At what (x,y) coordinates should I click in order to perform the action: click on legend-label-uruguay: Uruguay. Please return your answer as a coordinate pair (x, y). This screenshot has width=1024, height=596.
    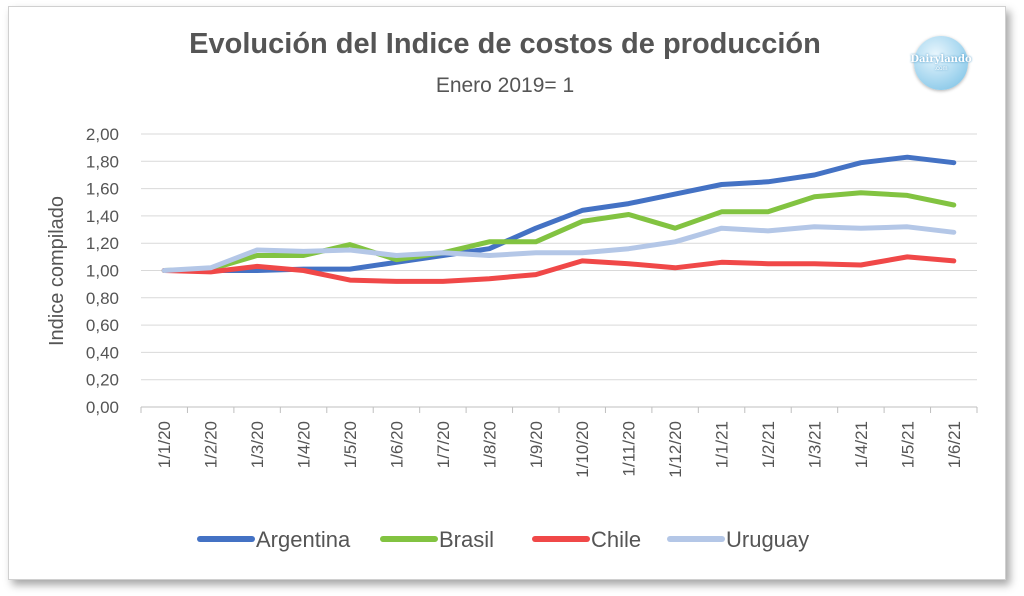
    Looking at the image, I should click on (767, 539).